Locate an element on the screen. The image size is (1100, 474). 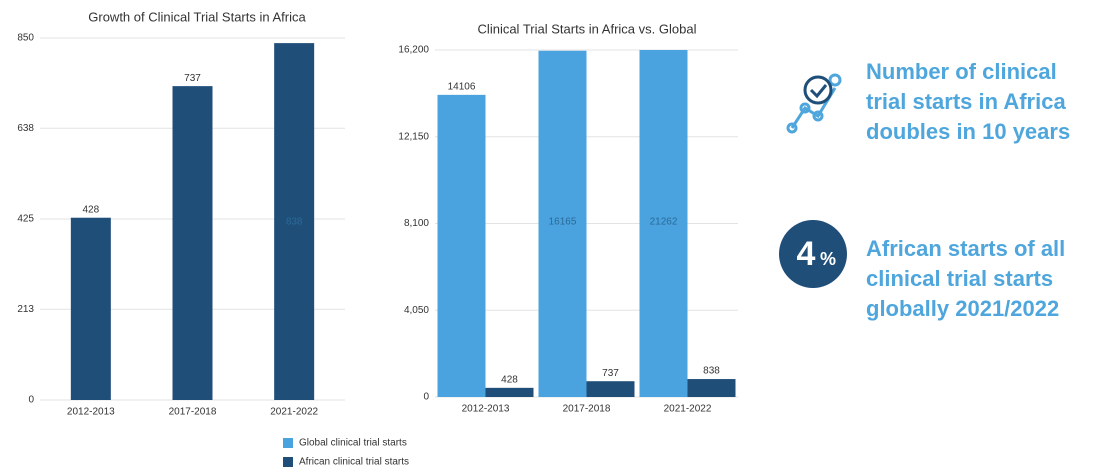
data-label: 16165 is located at coordinates (563, 222).